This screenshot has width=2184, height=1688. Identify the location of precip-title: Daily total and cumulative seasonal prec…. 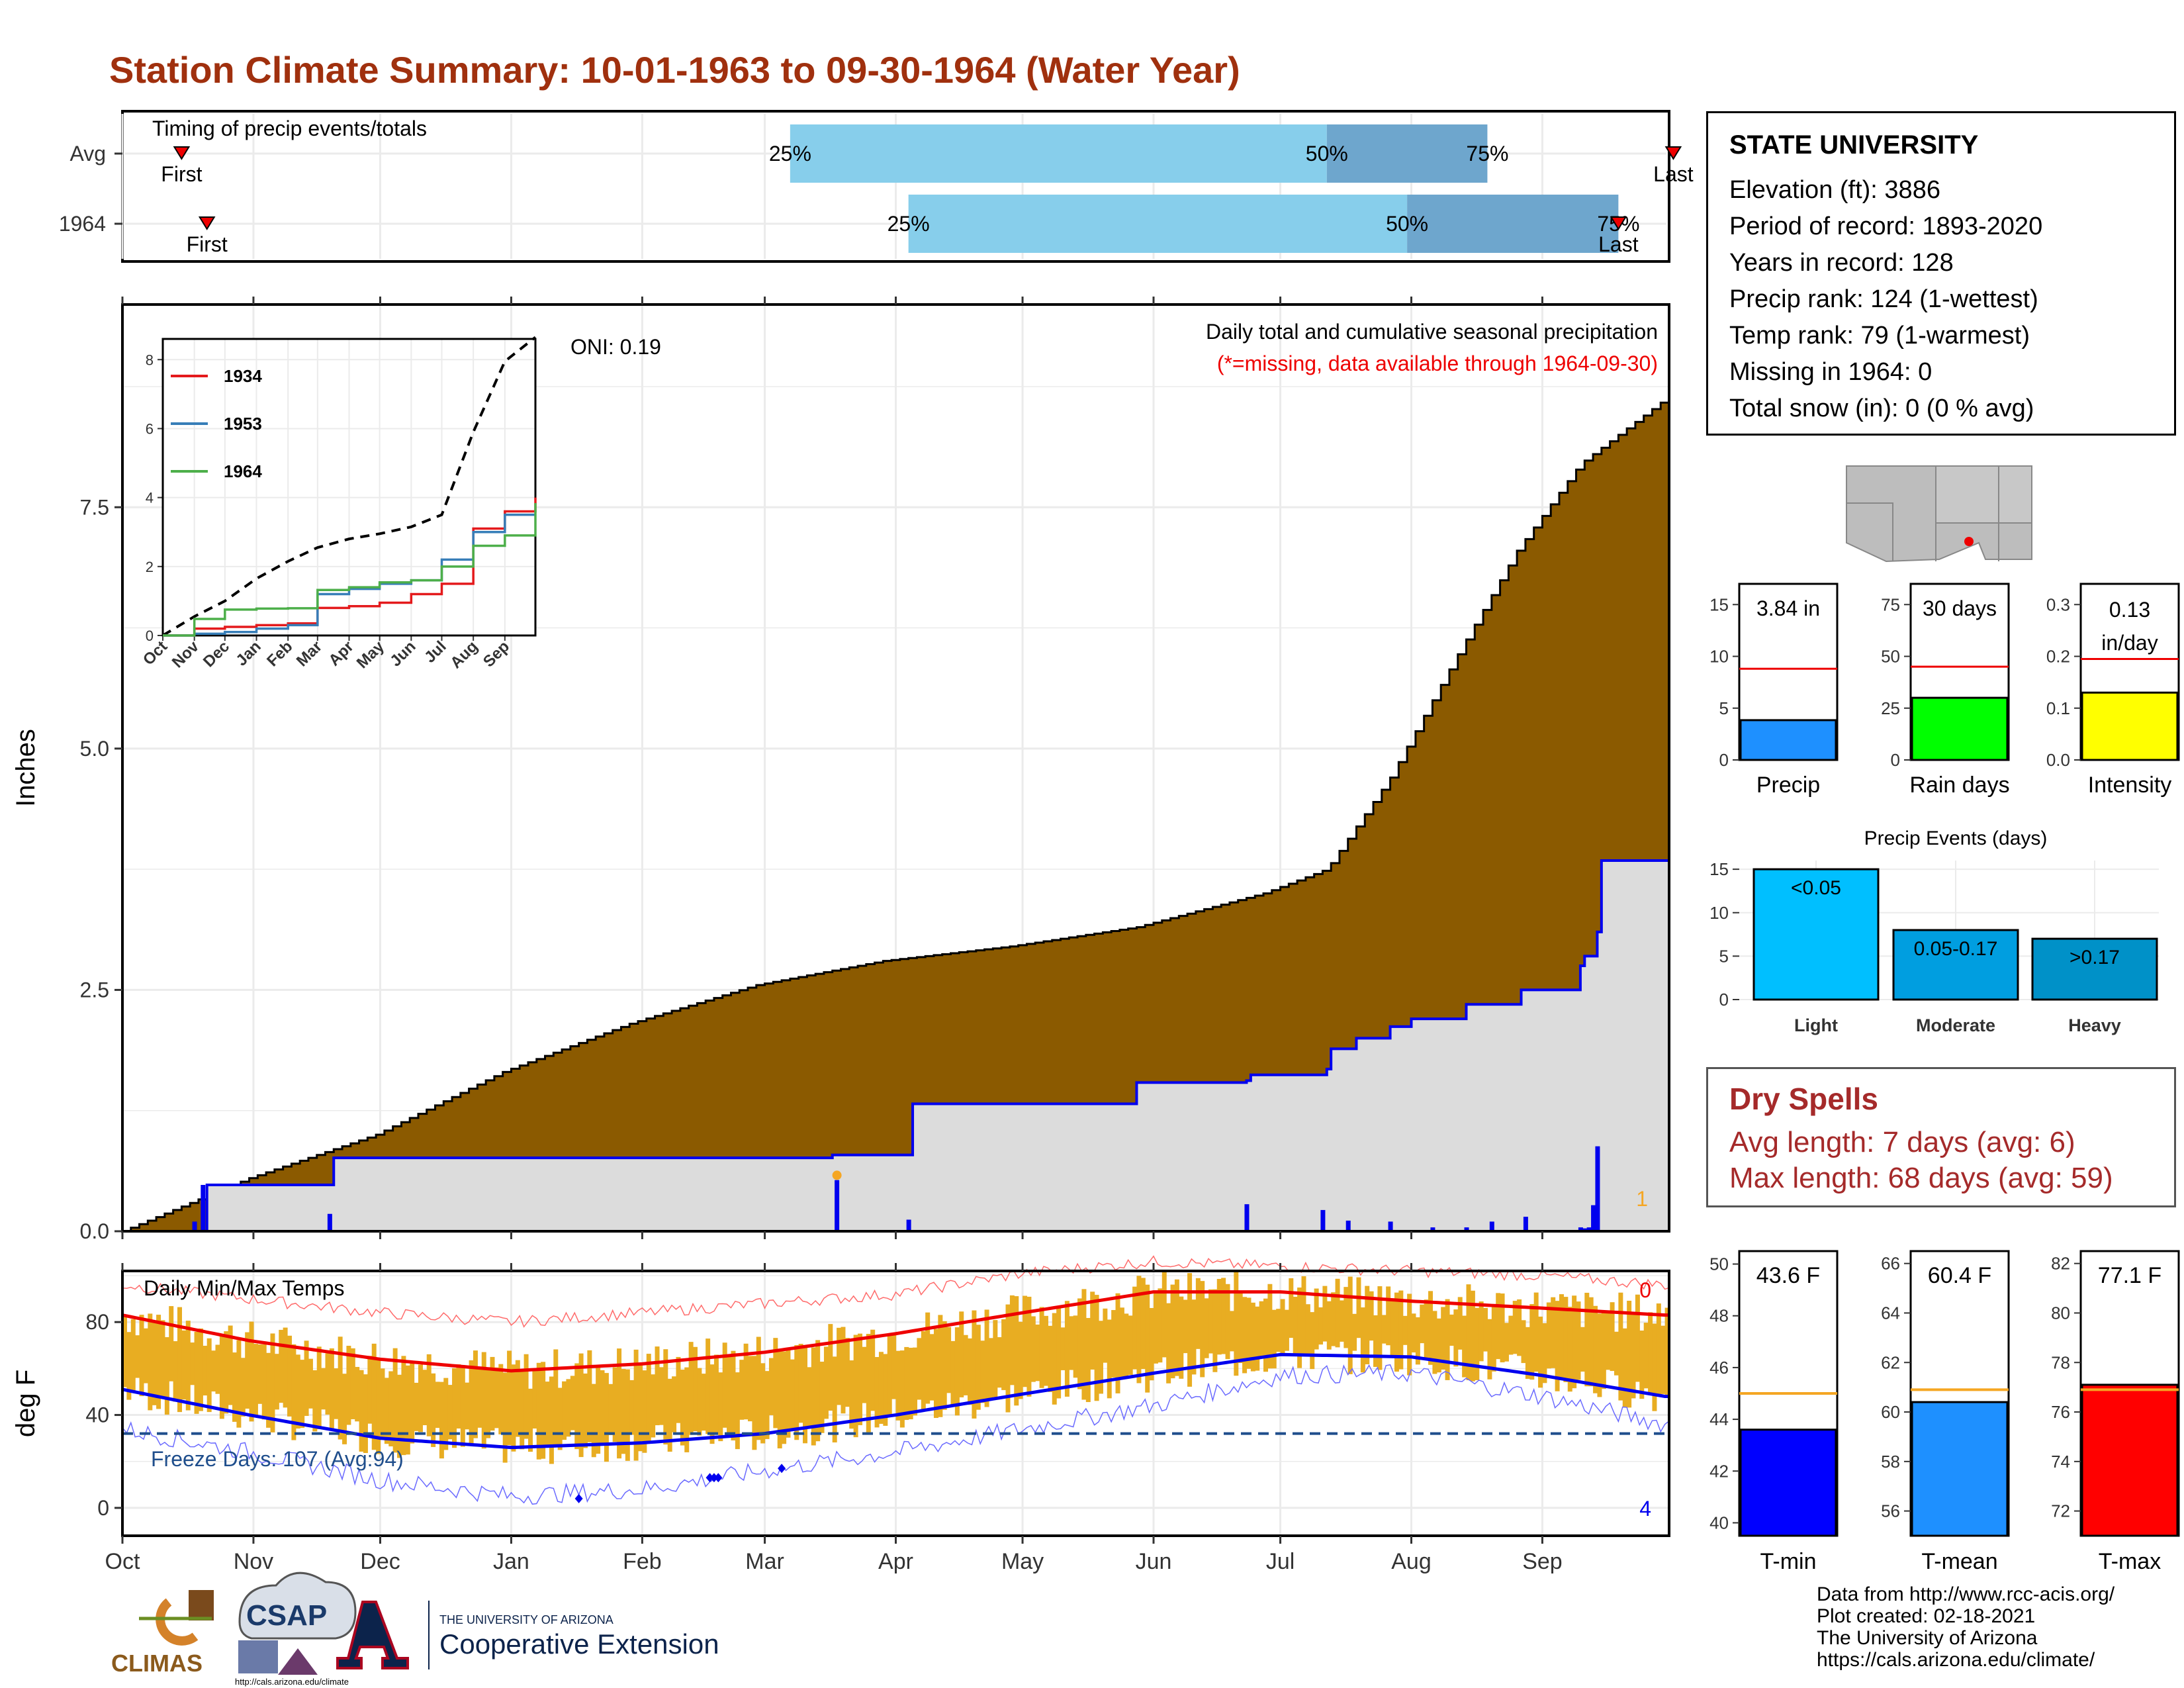
(1432, 332).